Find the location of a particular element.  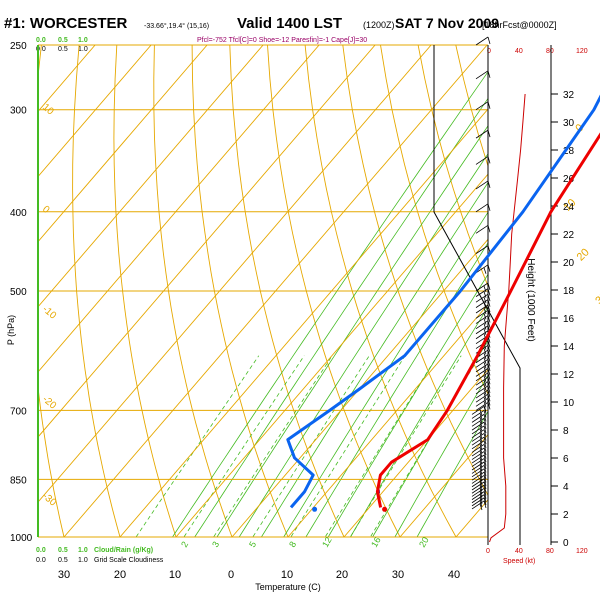

top-wind-speed-scale: 0 40 80 120 is located at coordinates (537, 51).